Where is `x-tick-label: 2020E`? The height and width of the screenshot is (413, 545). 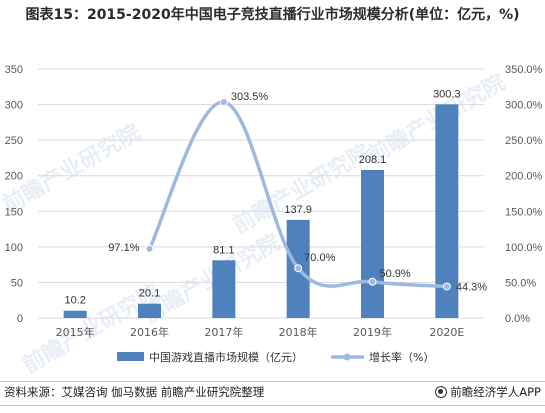 x-tick-label: 2020E is located at coordinates (446, 332).